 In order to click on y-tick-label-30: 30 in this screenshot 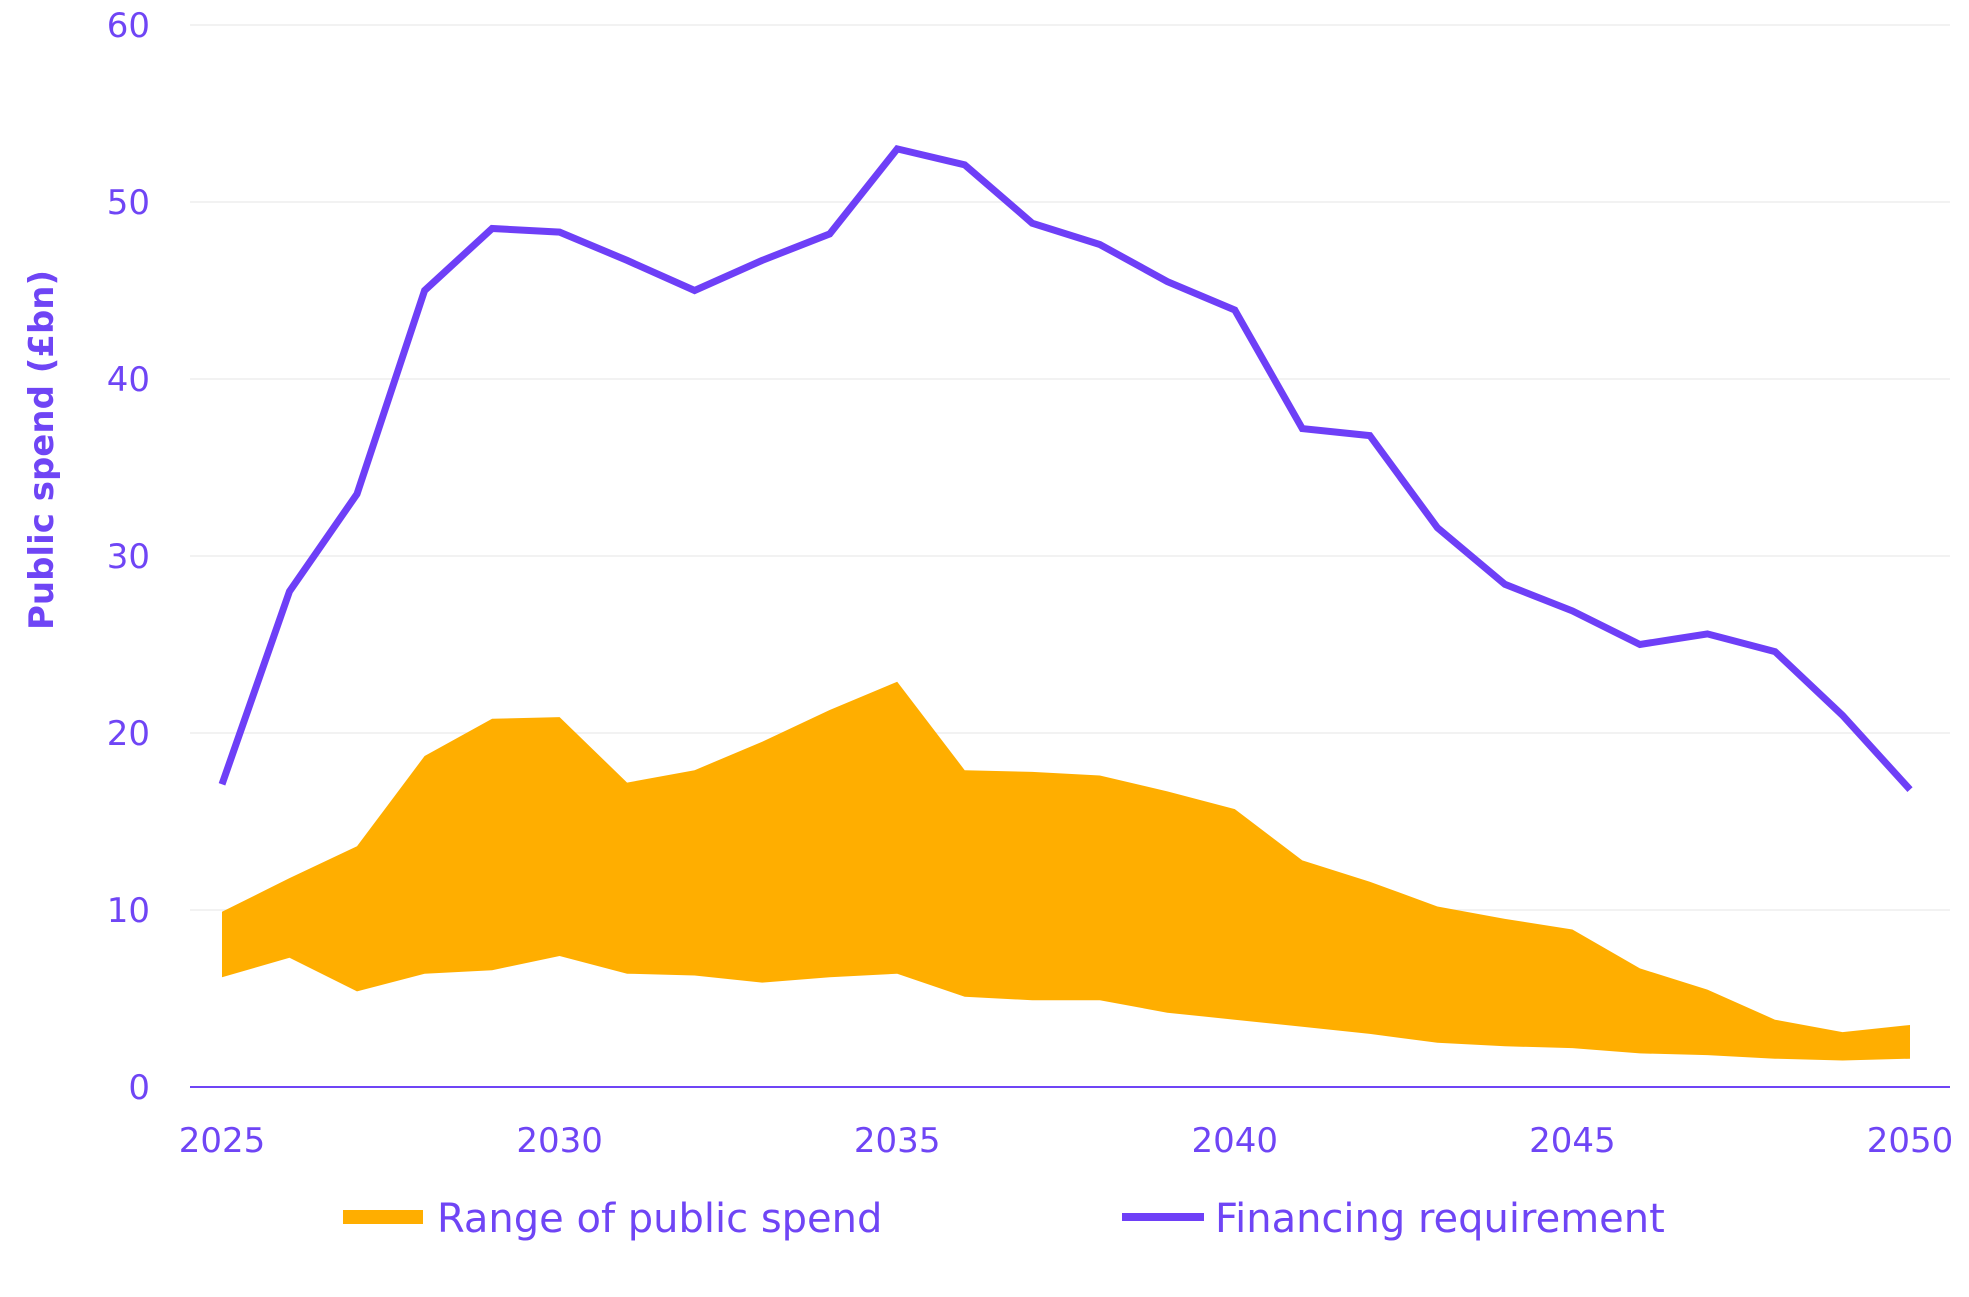, I will do `click(128, 557)`.